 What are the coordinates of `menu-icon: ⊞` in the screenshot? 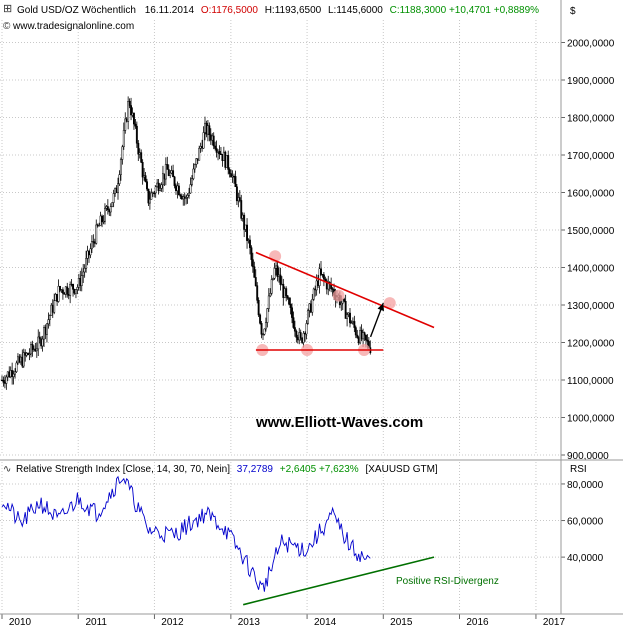 It's located at (7, 9).